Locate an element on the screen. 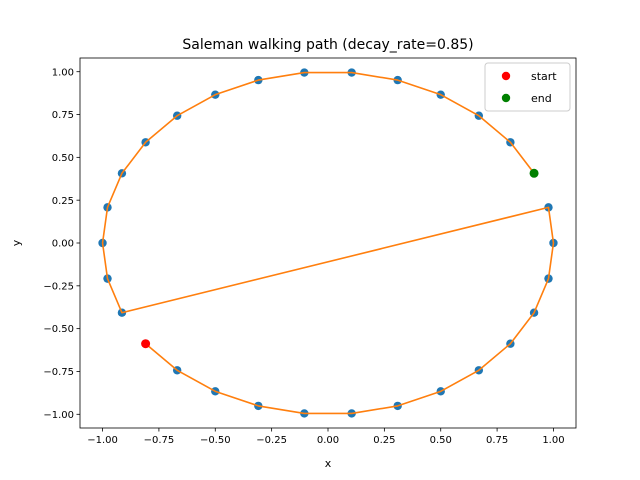 This screenshot has width=640, height=480. x-tick-label-5: 0.25 is located at coordinates (384, 440).